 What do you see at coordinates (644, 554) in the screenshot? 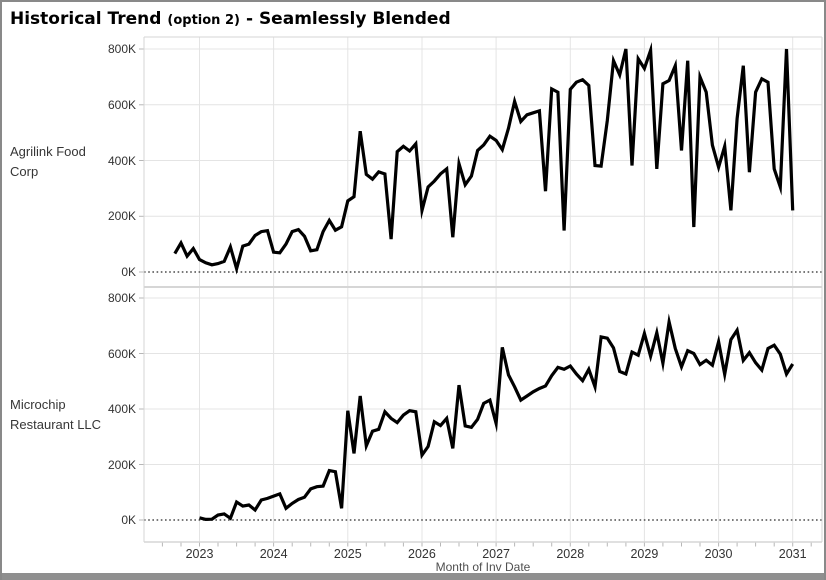
I see `x-axis-year-label: 2029` at bounding box center [644, 554].